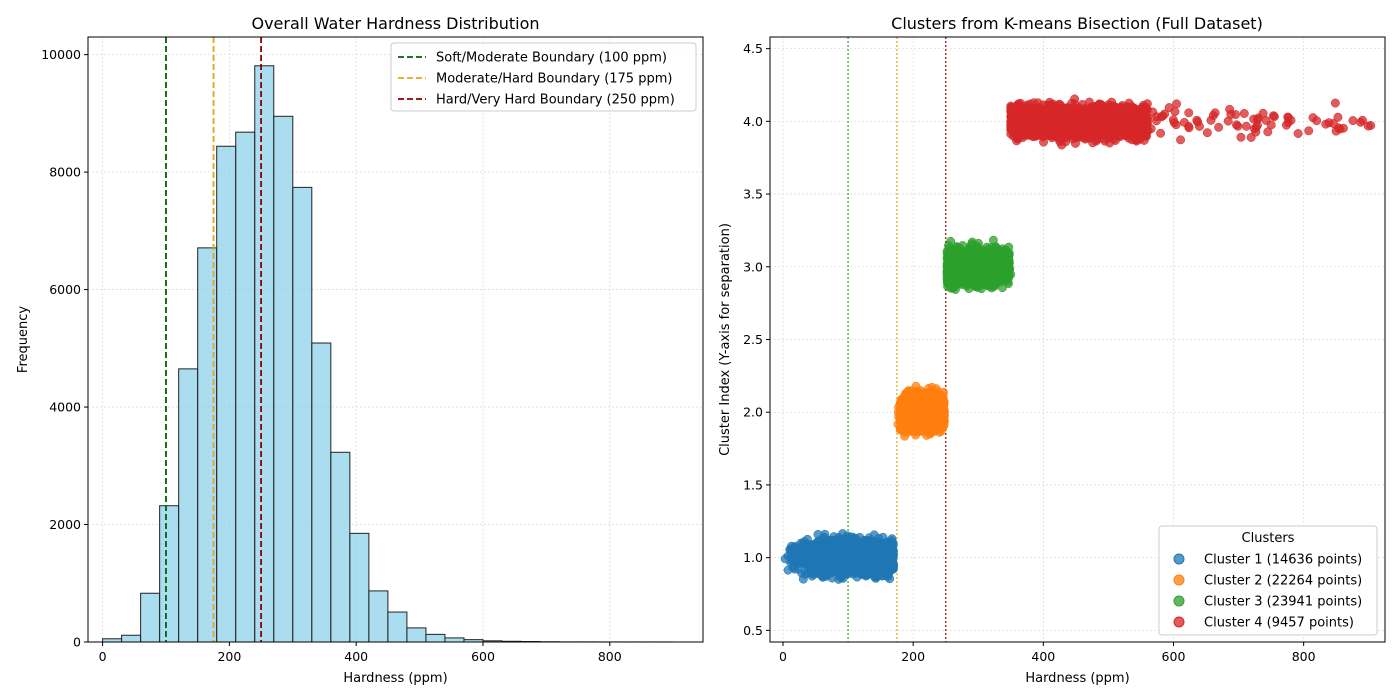 The height and width of the screenshot is (700, 1400). I want to click on x-tick-label: 200, so click(229, 656).